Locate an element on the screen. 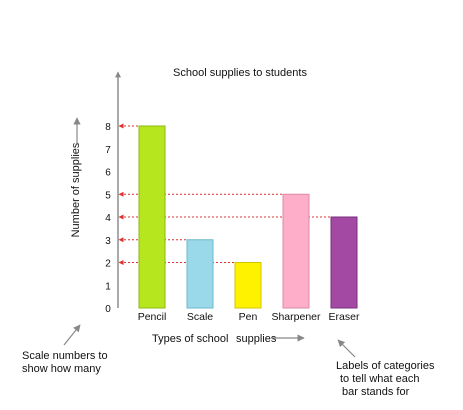 This screenshot has width=463, height=410. y-tick-labels: 0 1 2 3 4 5 6 7 8 is located at coordinates (108, 218).